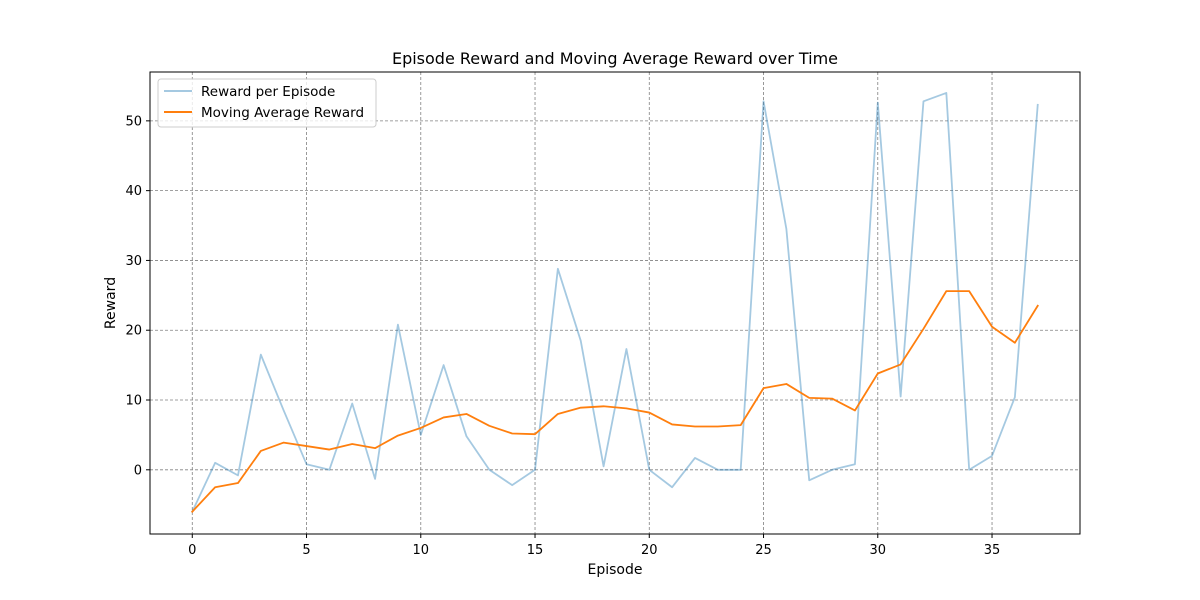 This screenshot has width=1200, height=600. Describe the element at coordinates (535, 550) in the screenshot. I see `x-tick-label: 15` at that location.